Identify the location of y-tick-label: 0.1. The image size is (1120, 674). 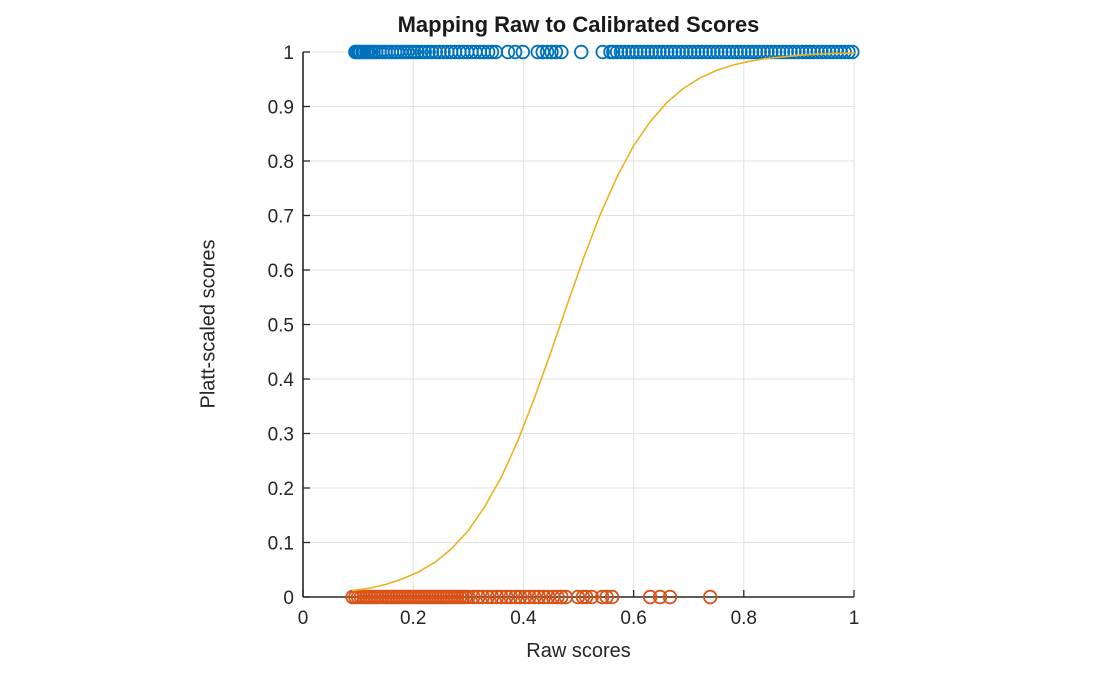
(281, 544).